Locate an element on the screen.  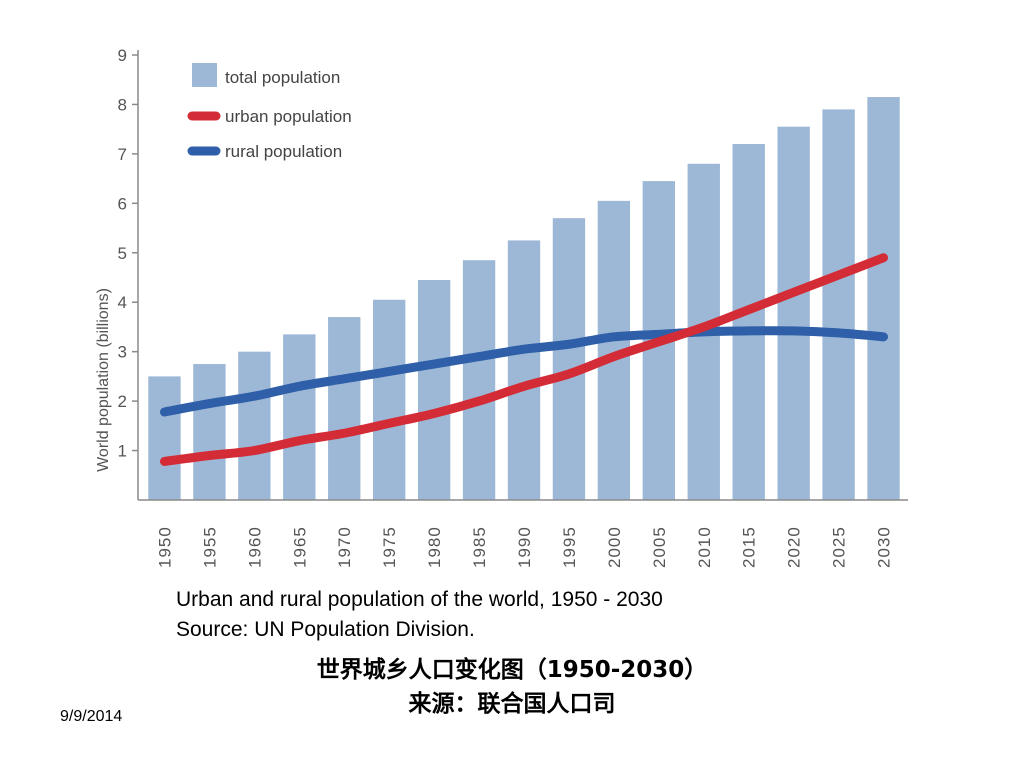
caption-source-zh: 来源：联合国人口司 is located at coordinates (512, 704).